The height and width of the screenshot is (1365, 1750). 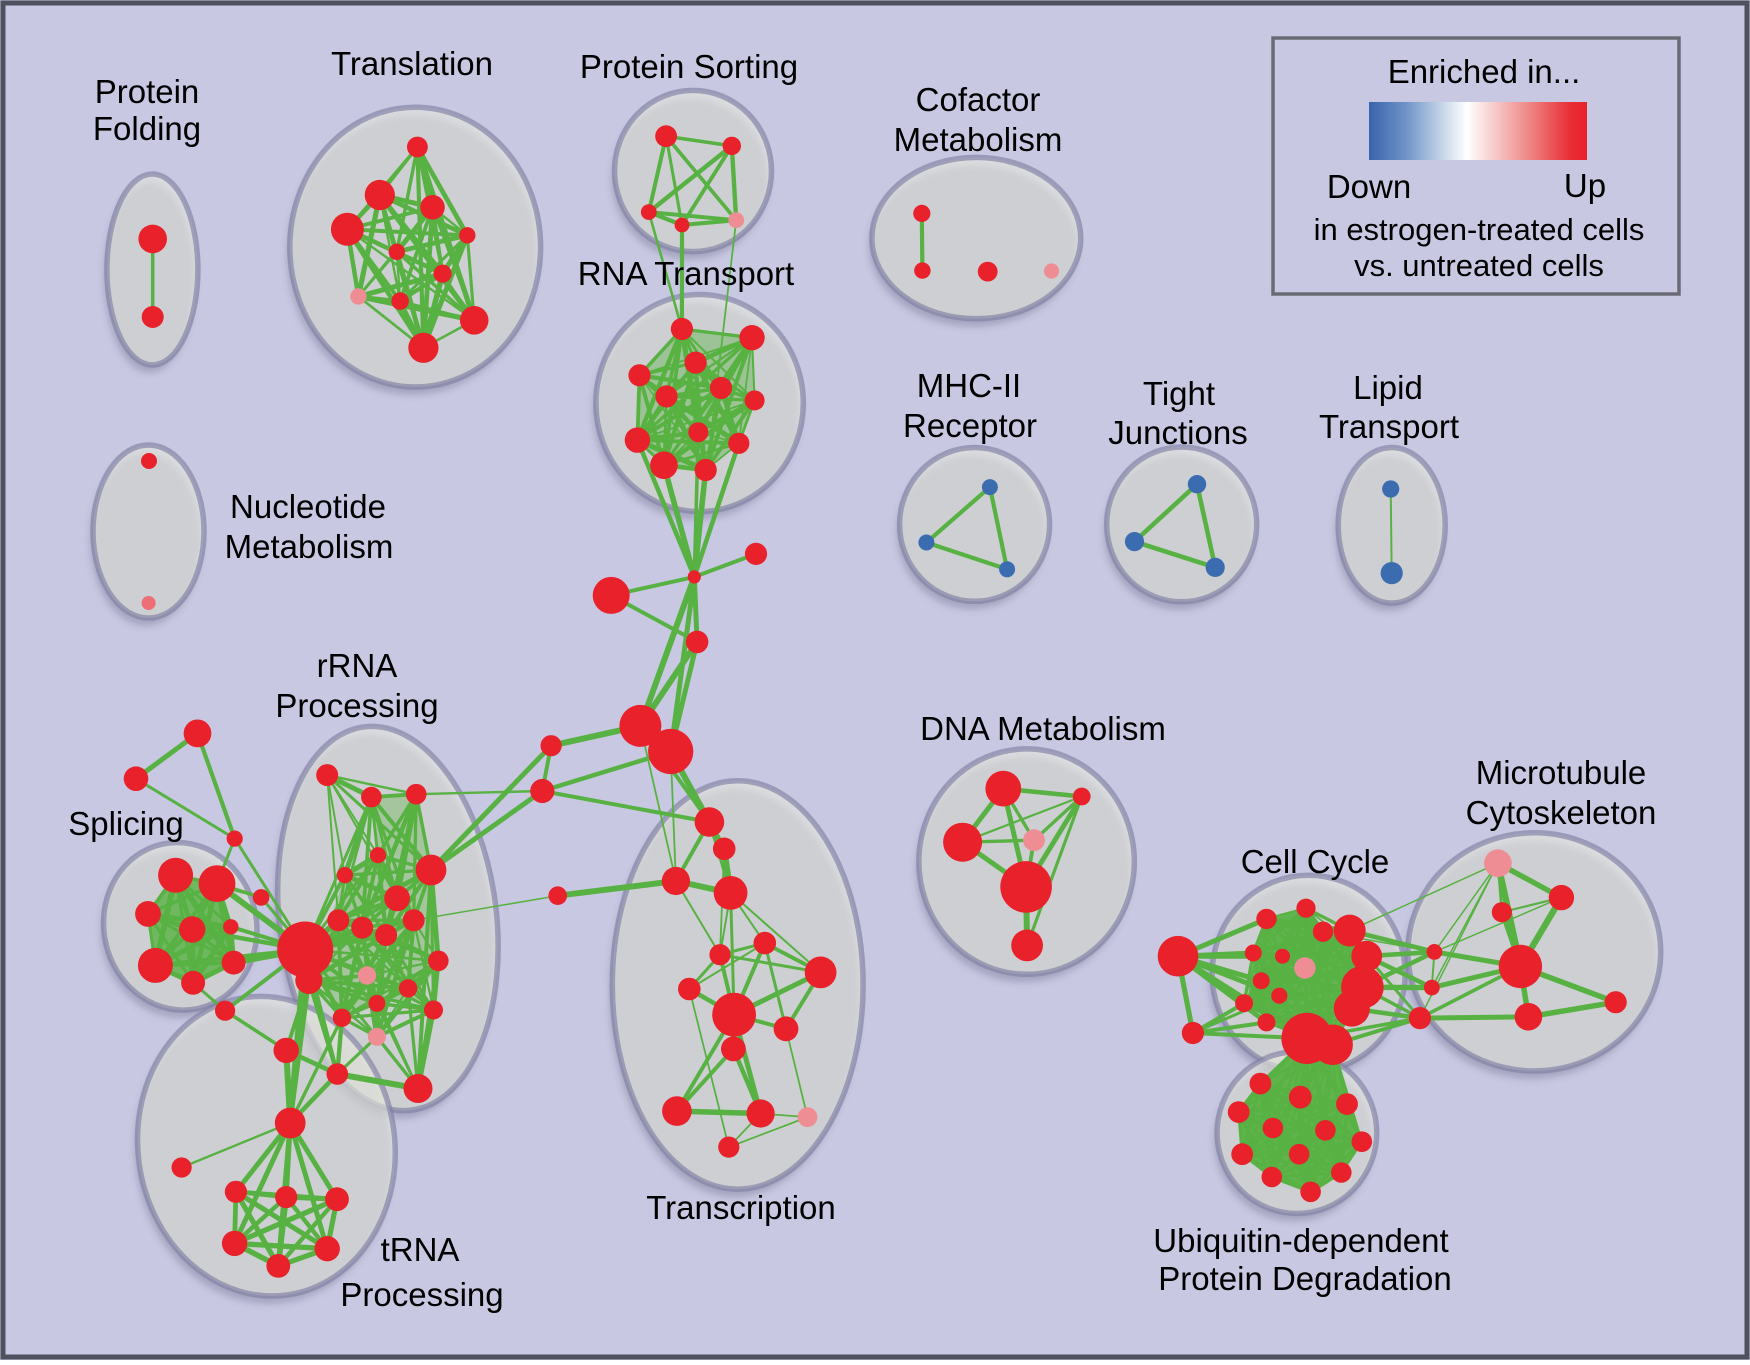 I want to click on svg-text: in estrogen-treated cells, so click(x=1479, y=229).